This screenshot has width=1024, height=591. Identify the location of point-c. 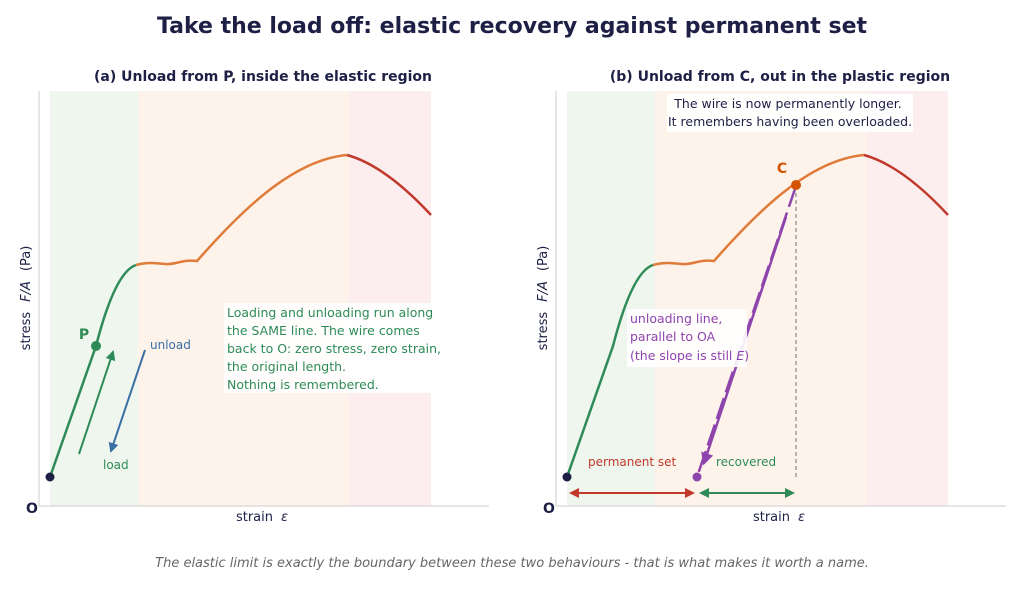
(796, 185).